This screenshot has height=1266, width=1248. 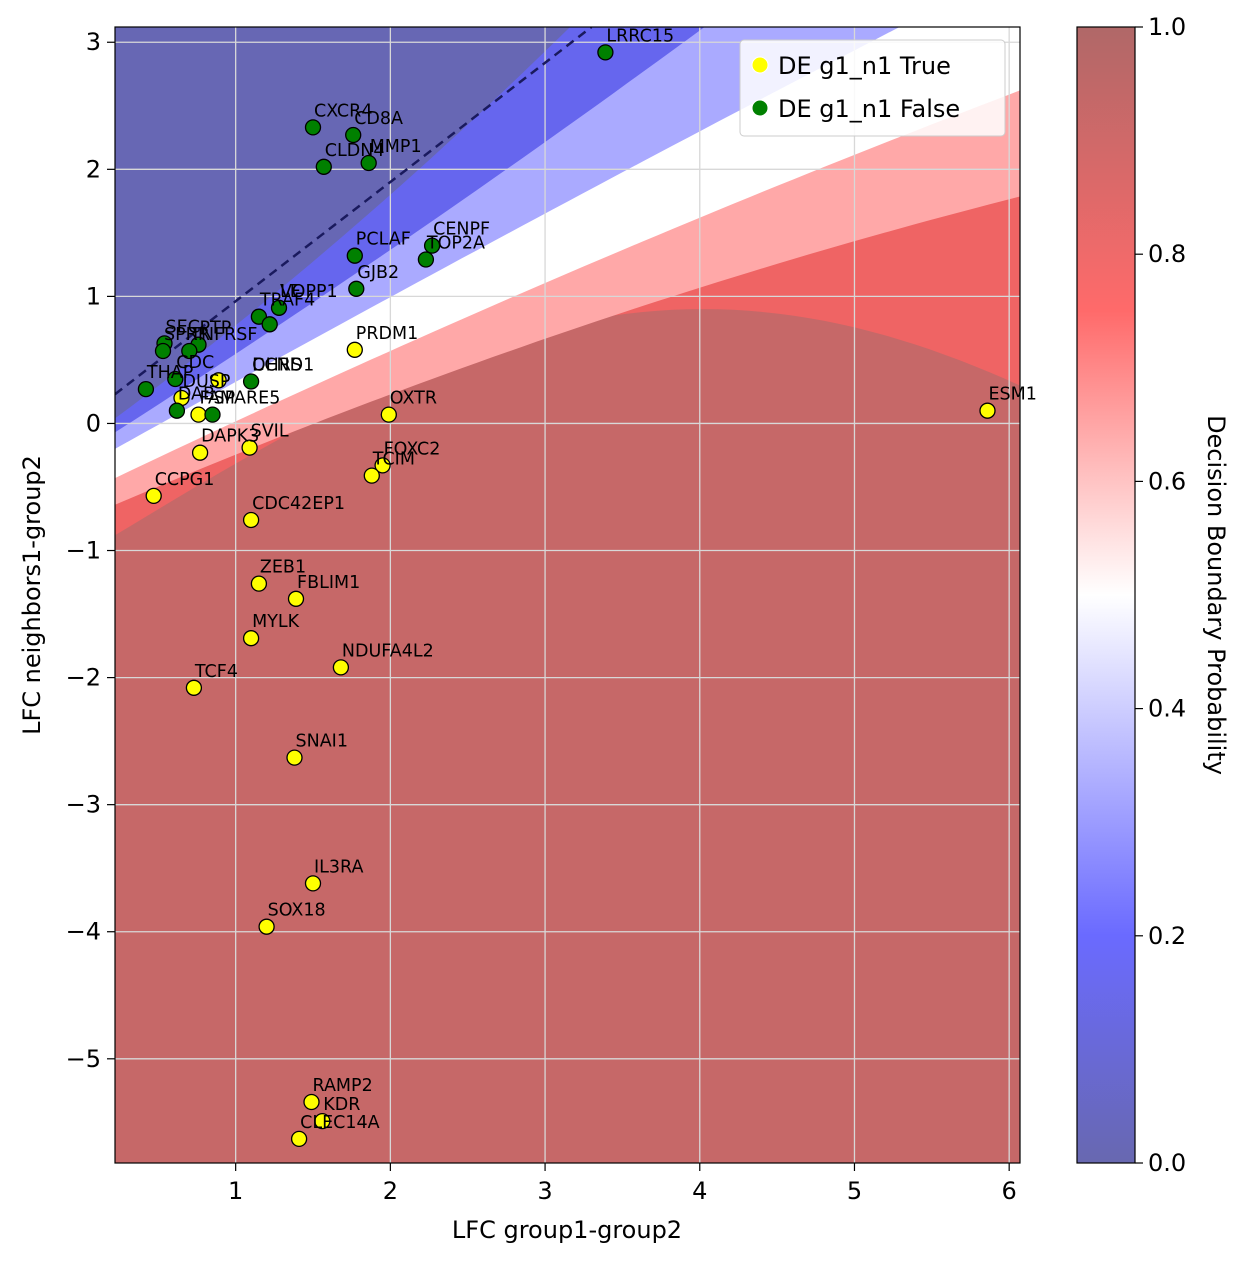 What do you see at coordinates (322, 742) in the screenshot?
I see `label-snai1: SNAI1` at bounding box center [322, 742].